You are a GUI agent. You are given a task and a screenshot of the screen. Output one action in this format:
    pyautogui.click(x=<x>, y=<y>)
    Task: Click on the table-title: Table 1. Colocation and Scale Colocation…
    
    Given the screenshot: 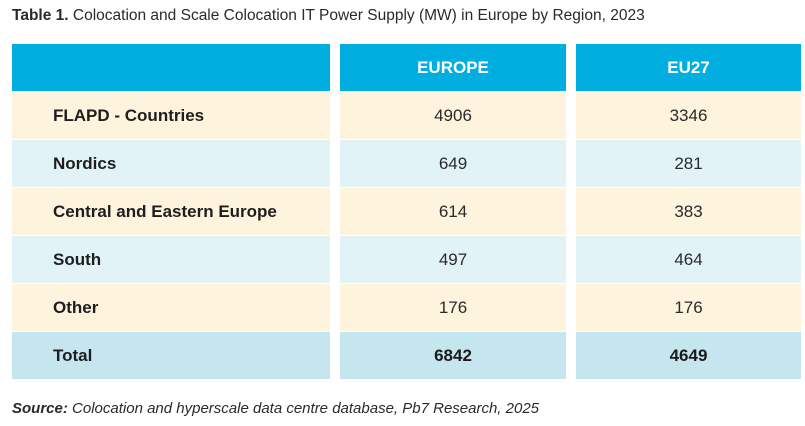 What is the action you would take?
    pyautogui.click(x=328, y=16)
    